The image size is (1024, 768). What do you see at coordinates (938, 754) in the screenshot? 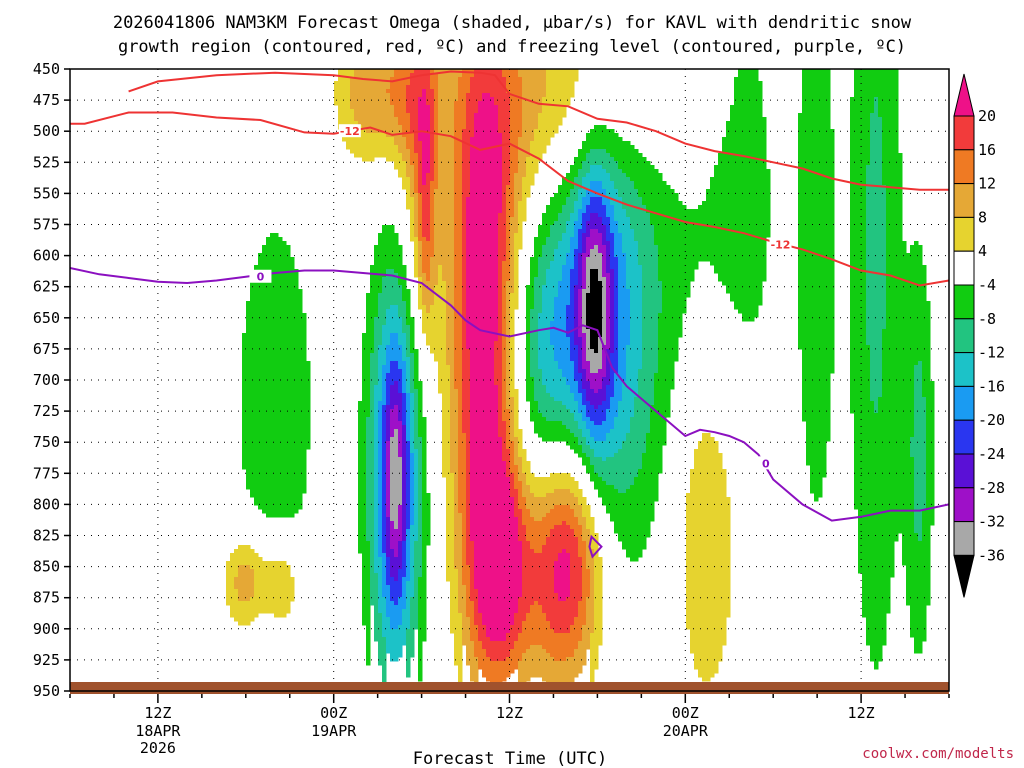
I see `credit-text: coolwx.com/modelts` at bounding box center [938, 754].